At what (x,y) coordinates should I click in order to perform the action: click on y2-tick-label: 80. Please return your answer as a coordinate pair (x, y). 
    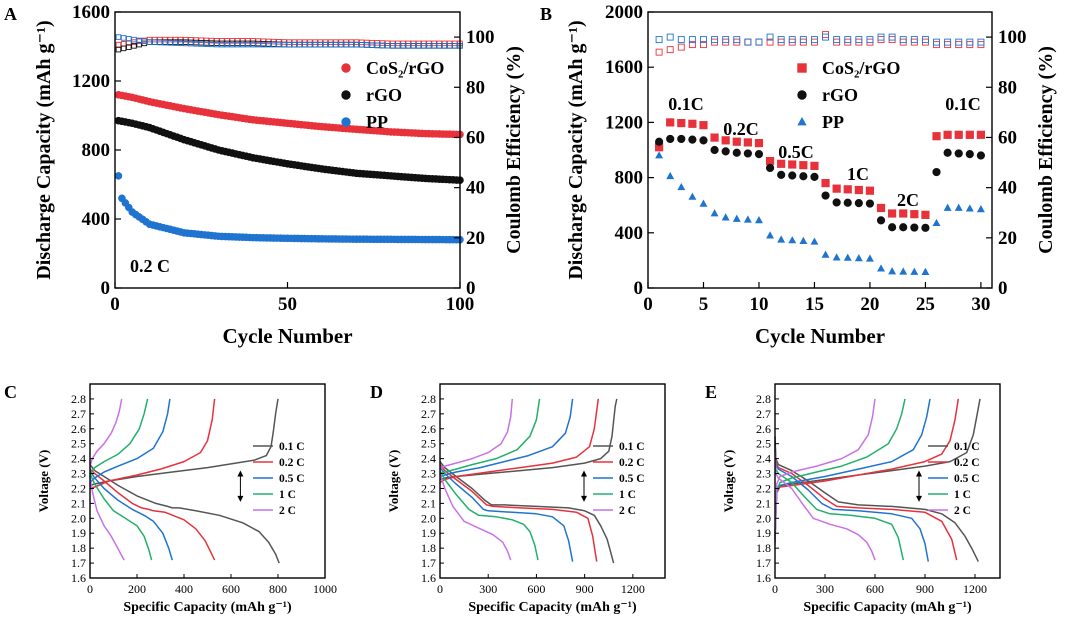
    Looking at the image, I should click on (1007, 87).